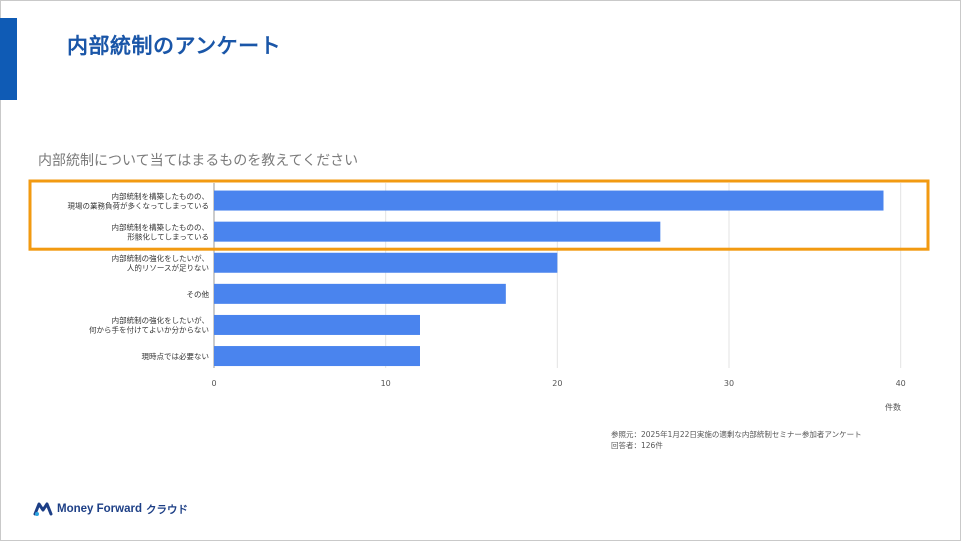 The width and height of the screenshot is (961, 541). Describe the element at coordinates (43, 509) in the screenshot. I see `money-forward-logo-icon` at that location.